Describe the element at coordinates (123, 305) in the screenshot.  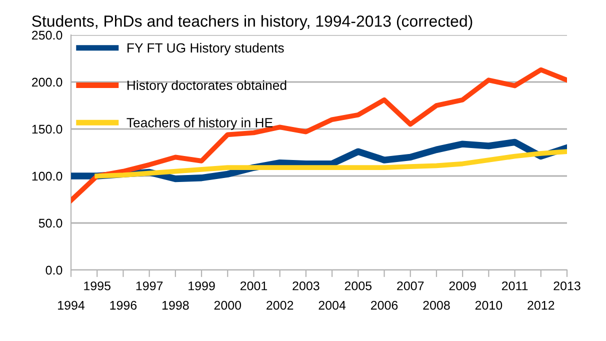
I see `x-tick-label: 1996` at that location.